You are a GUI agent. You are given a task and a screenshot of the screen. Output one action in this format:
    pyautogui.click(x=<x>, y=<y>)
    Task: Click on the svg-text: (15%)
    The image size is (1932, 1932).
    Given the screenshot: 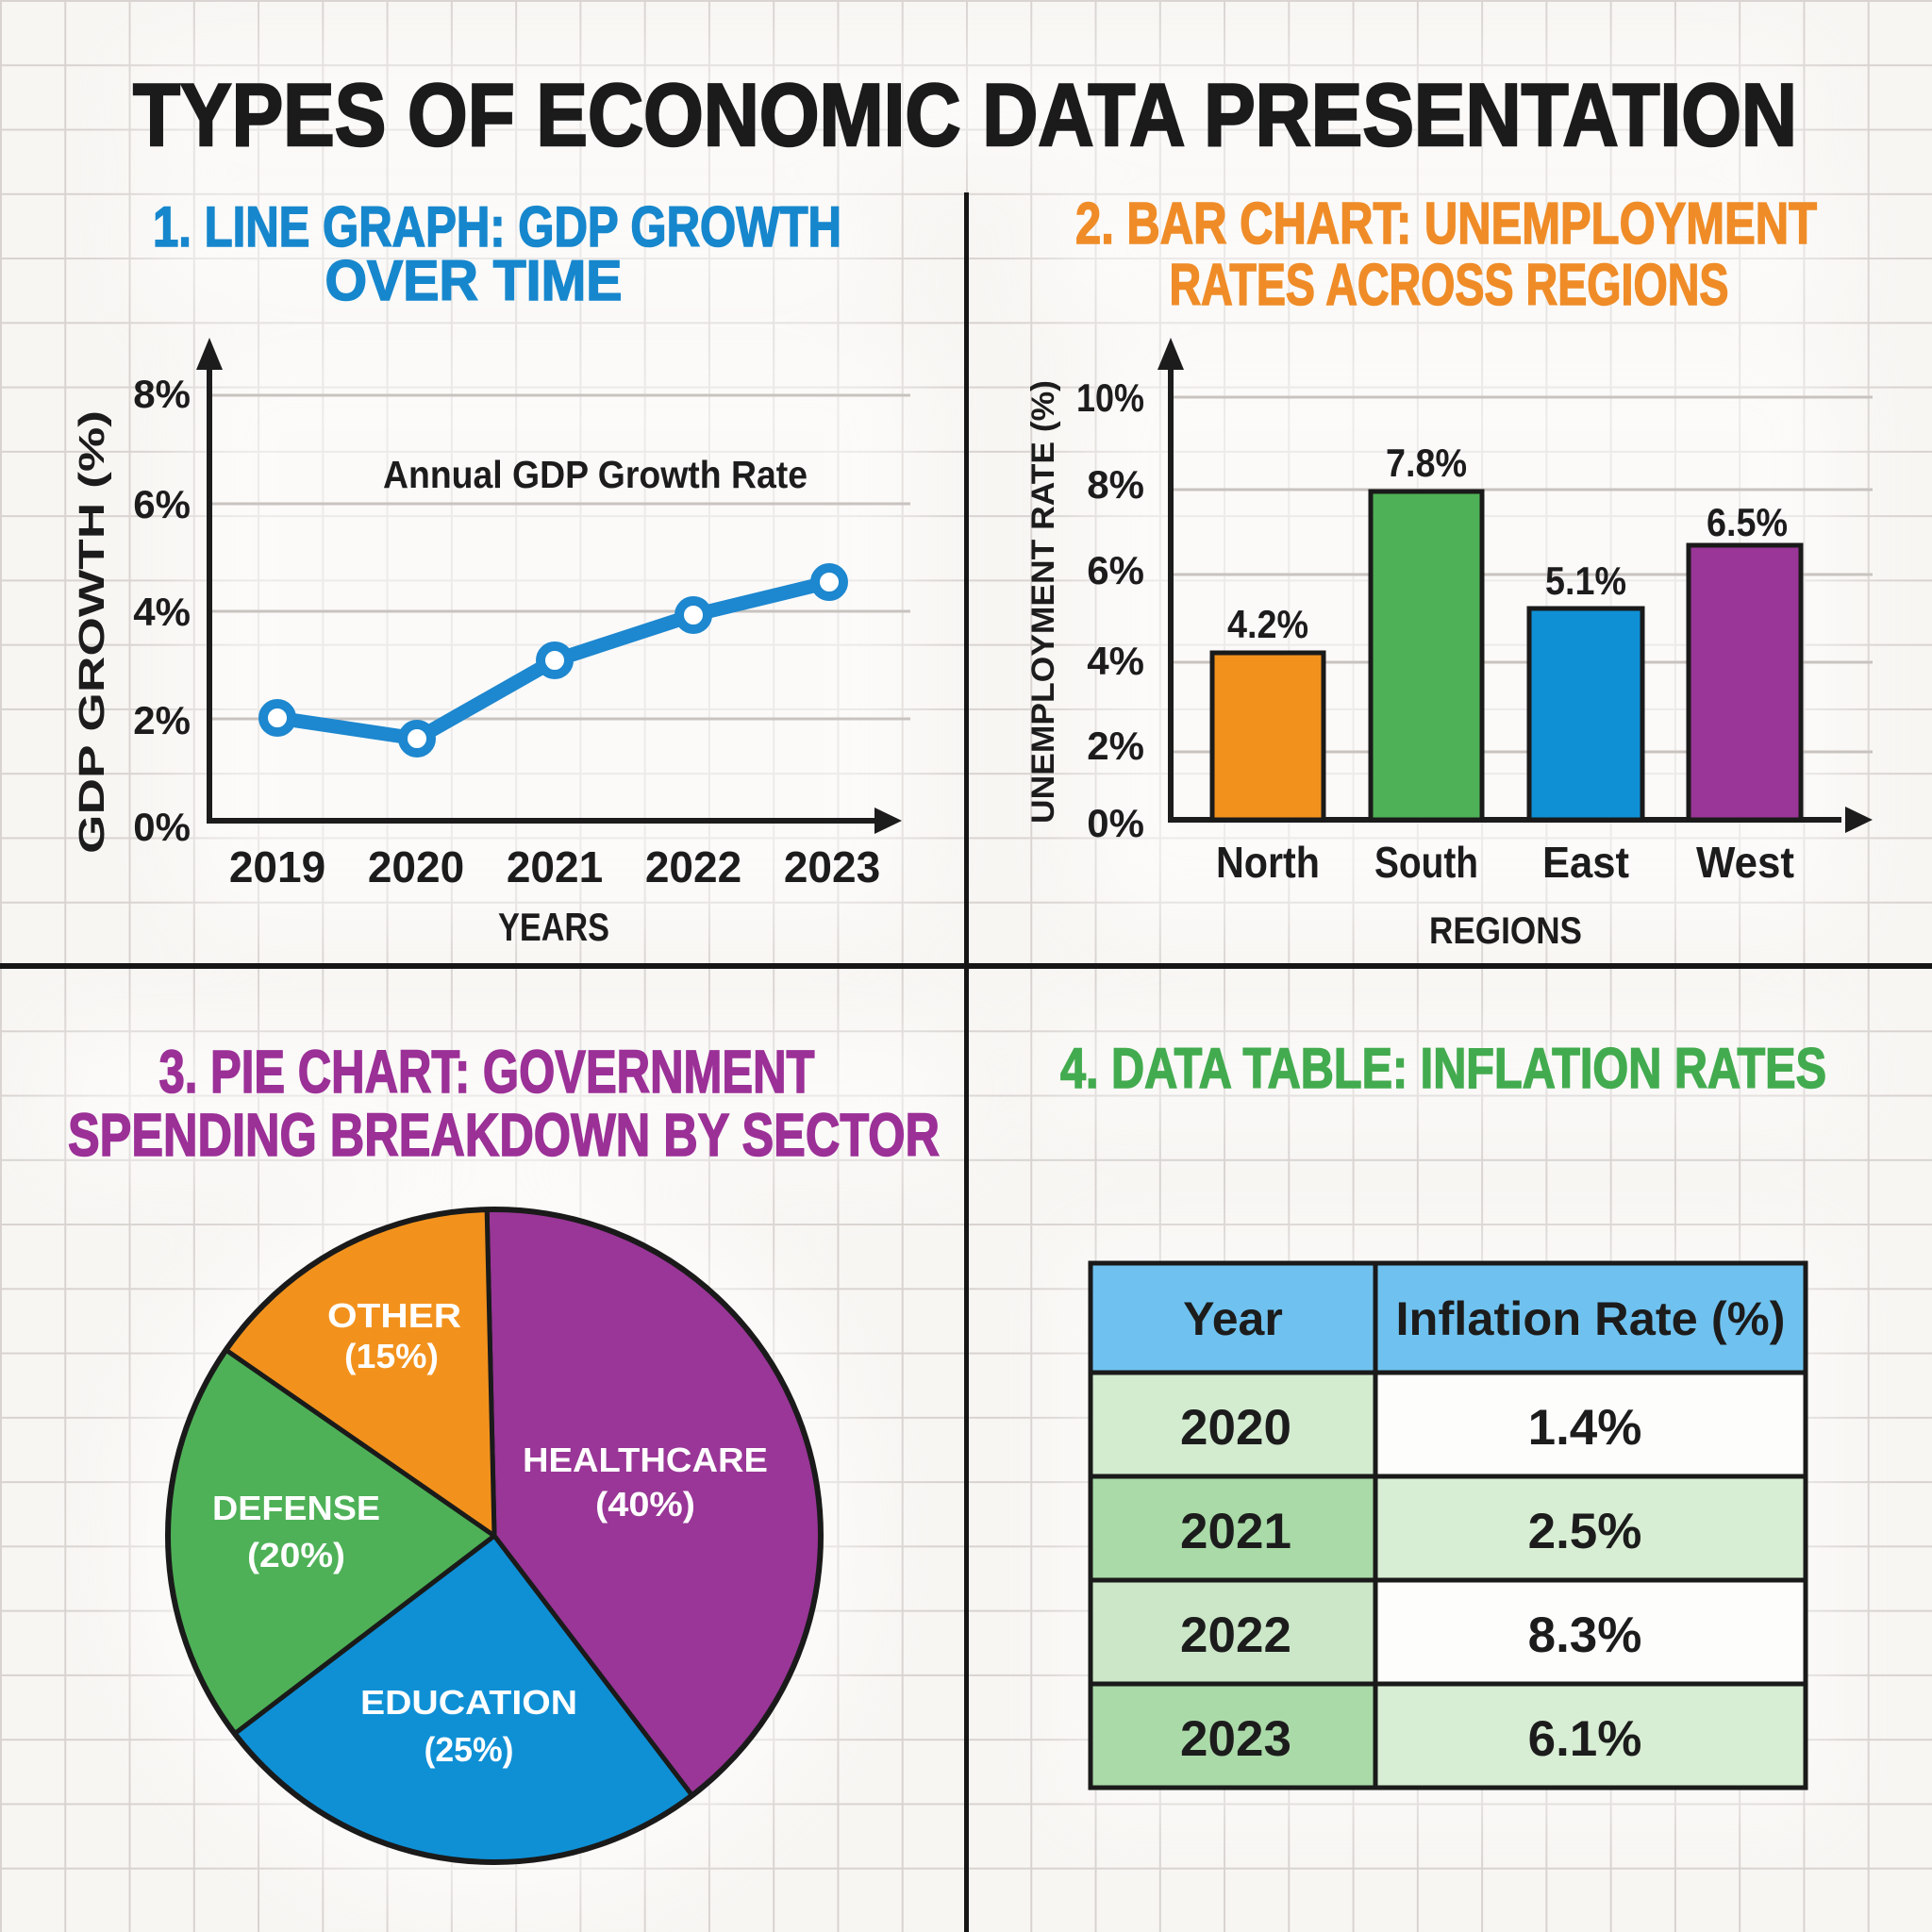 What is the action you would take?
    pyautogui.click(x=391, y=1356)
    